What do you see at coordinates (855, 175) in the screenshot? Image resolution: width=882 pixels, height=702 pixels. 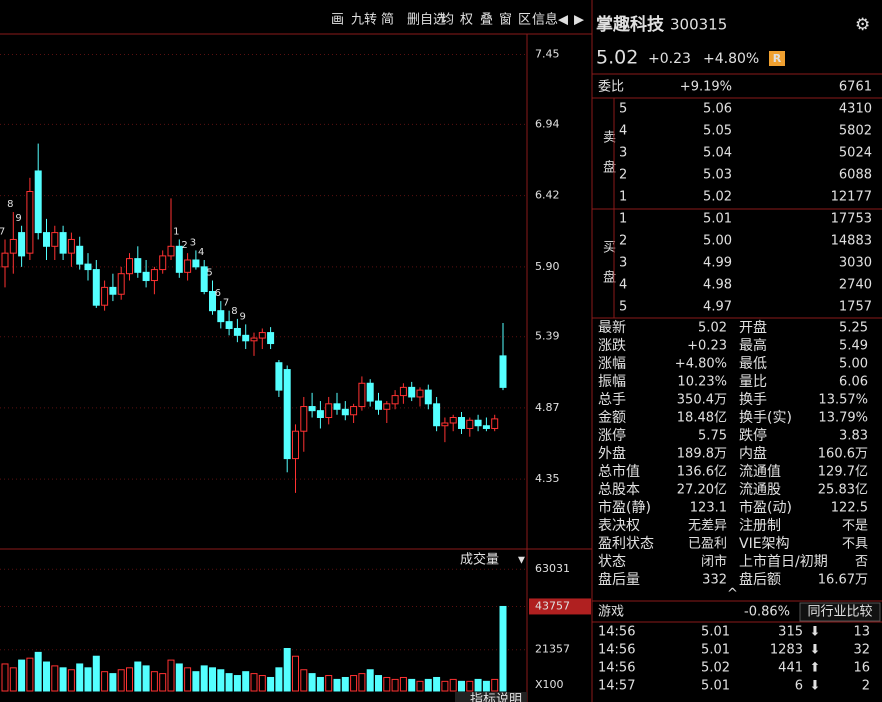 I see `book-volume: 6088` at bounding box center [855, 175].